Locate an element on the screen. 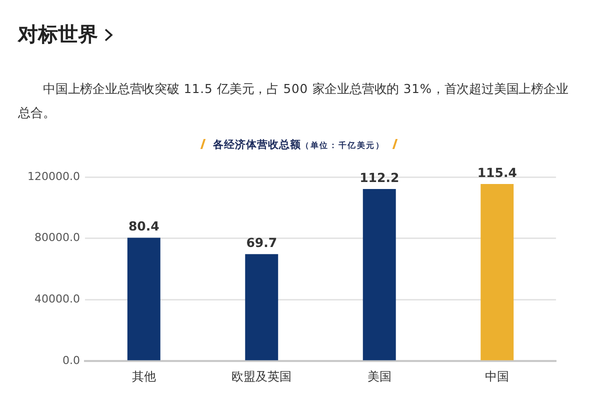 This screenshot has height=400, width=598. x-tick-label: 欧盟及英国 is located at coordinates (262, 376).